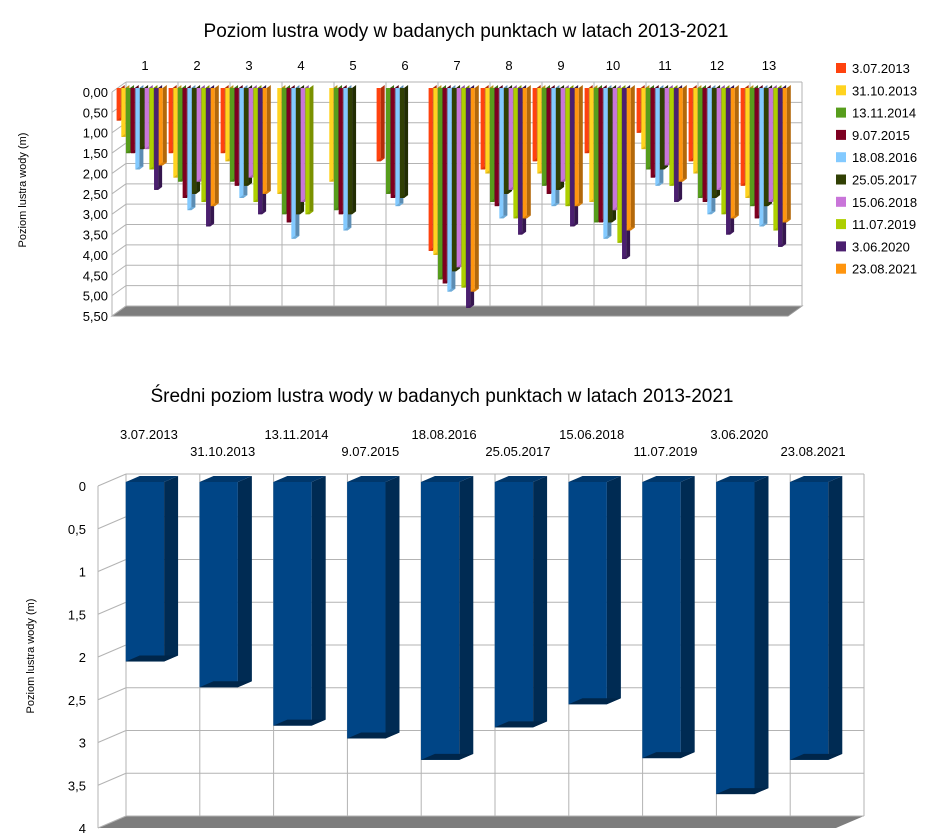 This screenshot has width=936, height=838. Describe the element at coordinates (77, 785) in the screenshot. I see `chart2-y-tick: 3,5` at that location.